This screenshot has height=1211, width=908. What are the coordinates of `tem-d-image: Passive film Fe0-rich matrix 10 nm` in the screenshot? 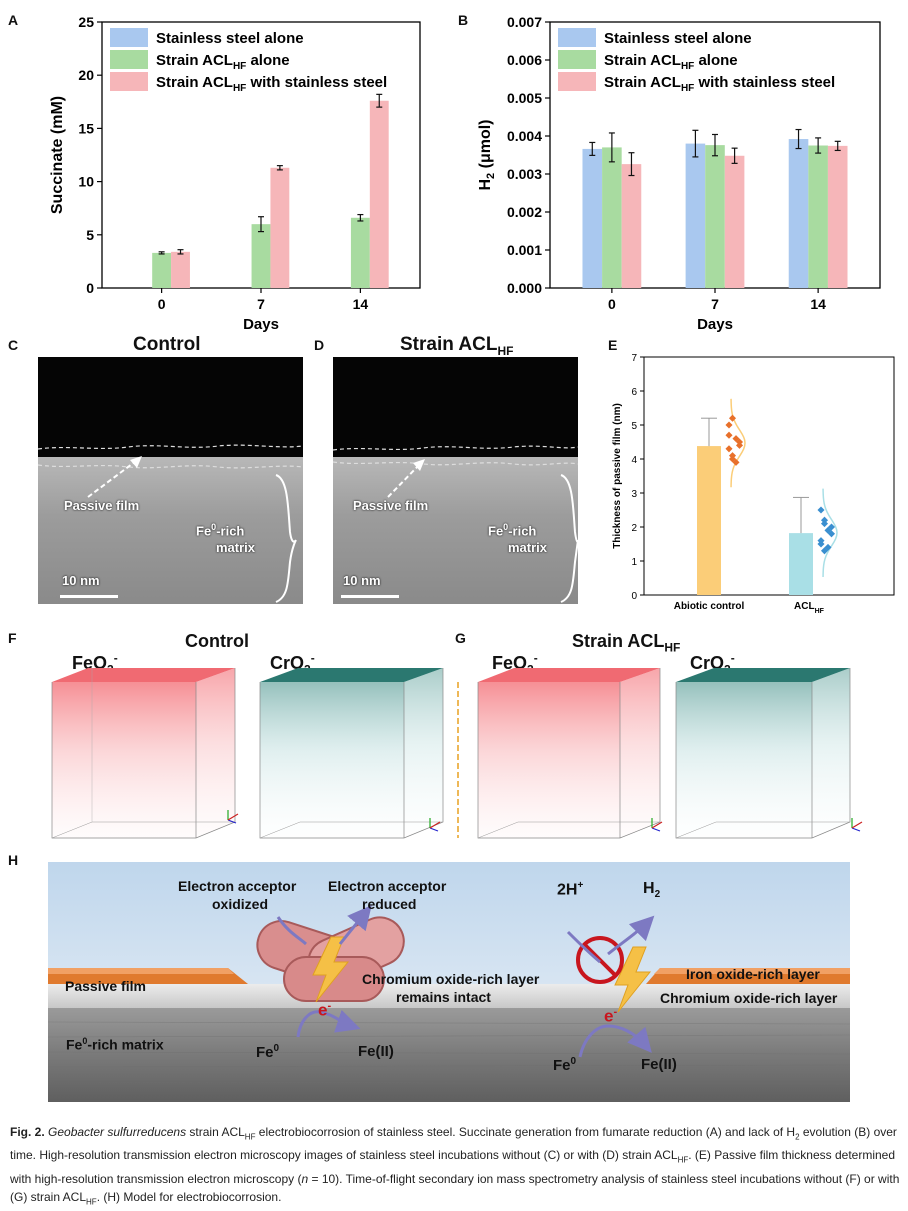 It's located at (455, 480).